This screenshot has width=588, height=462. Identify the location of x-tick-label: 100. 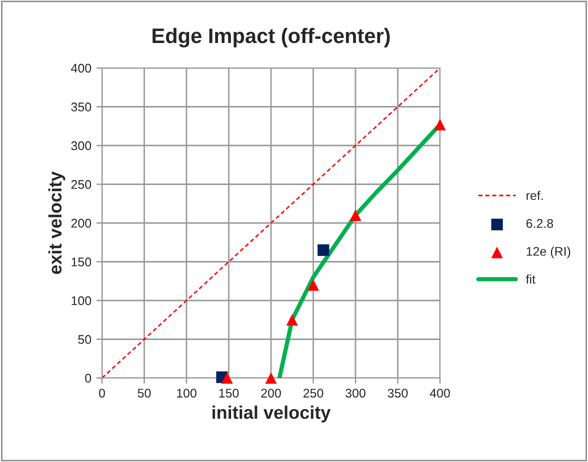
(186, 393).